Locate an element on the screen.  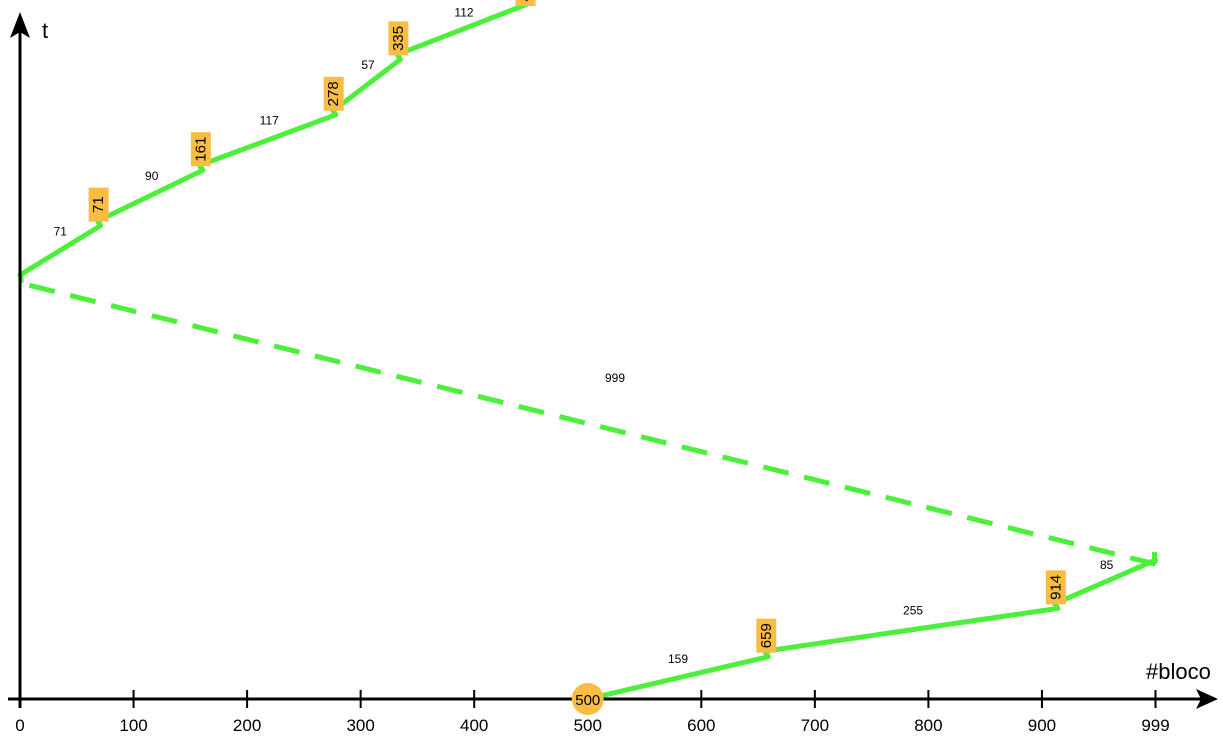
request-node: 161 is located at coordinates (200, 149).